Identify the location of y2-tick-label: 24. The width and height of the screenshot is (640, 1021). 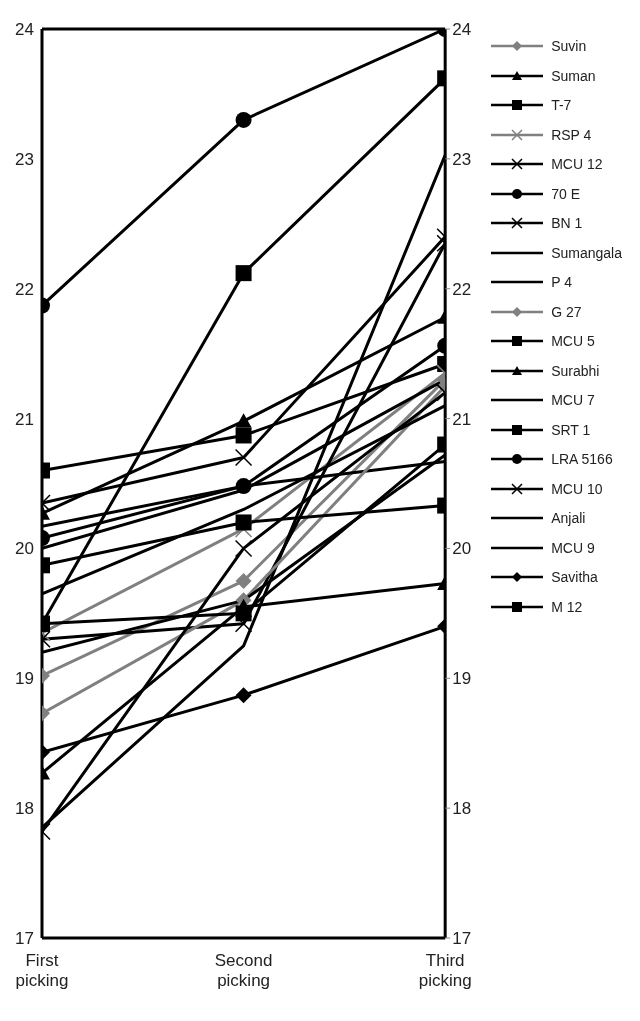
(462, 30).